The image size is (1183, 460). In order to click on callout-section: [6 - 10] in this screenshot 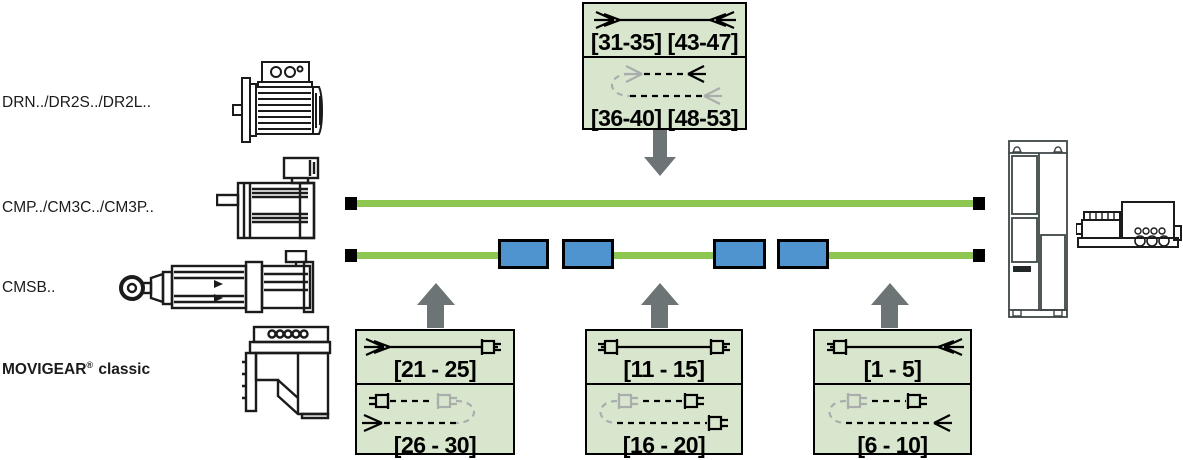, I will do `click(892, 421)`.